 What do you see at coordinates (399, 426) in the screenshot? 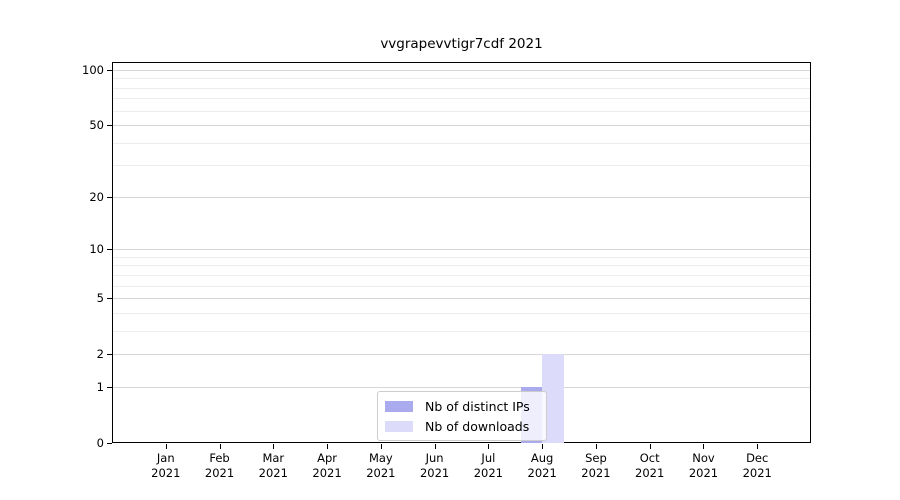
I see `downloads-swatch-icon` at bounding box center [399, 426].